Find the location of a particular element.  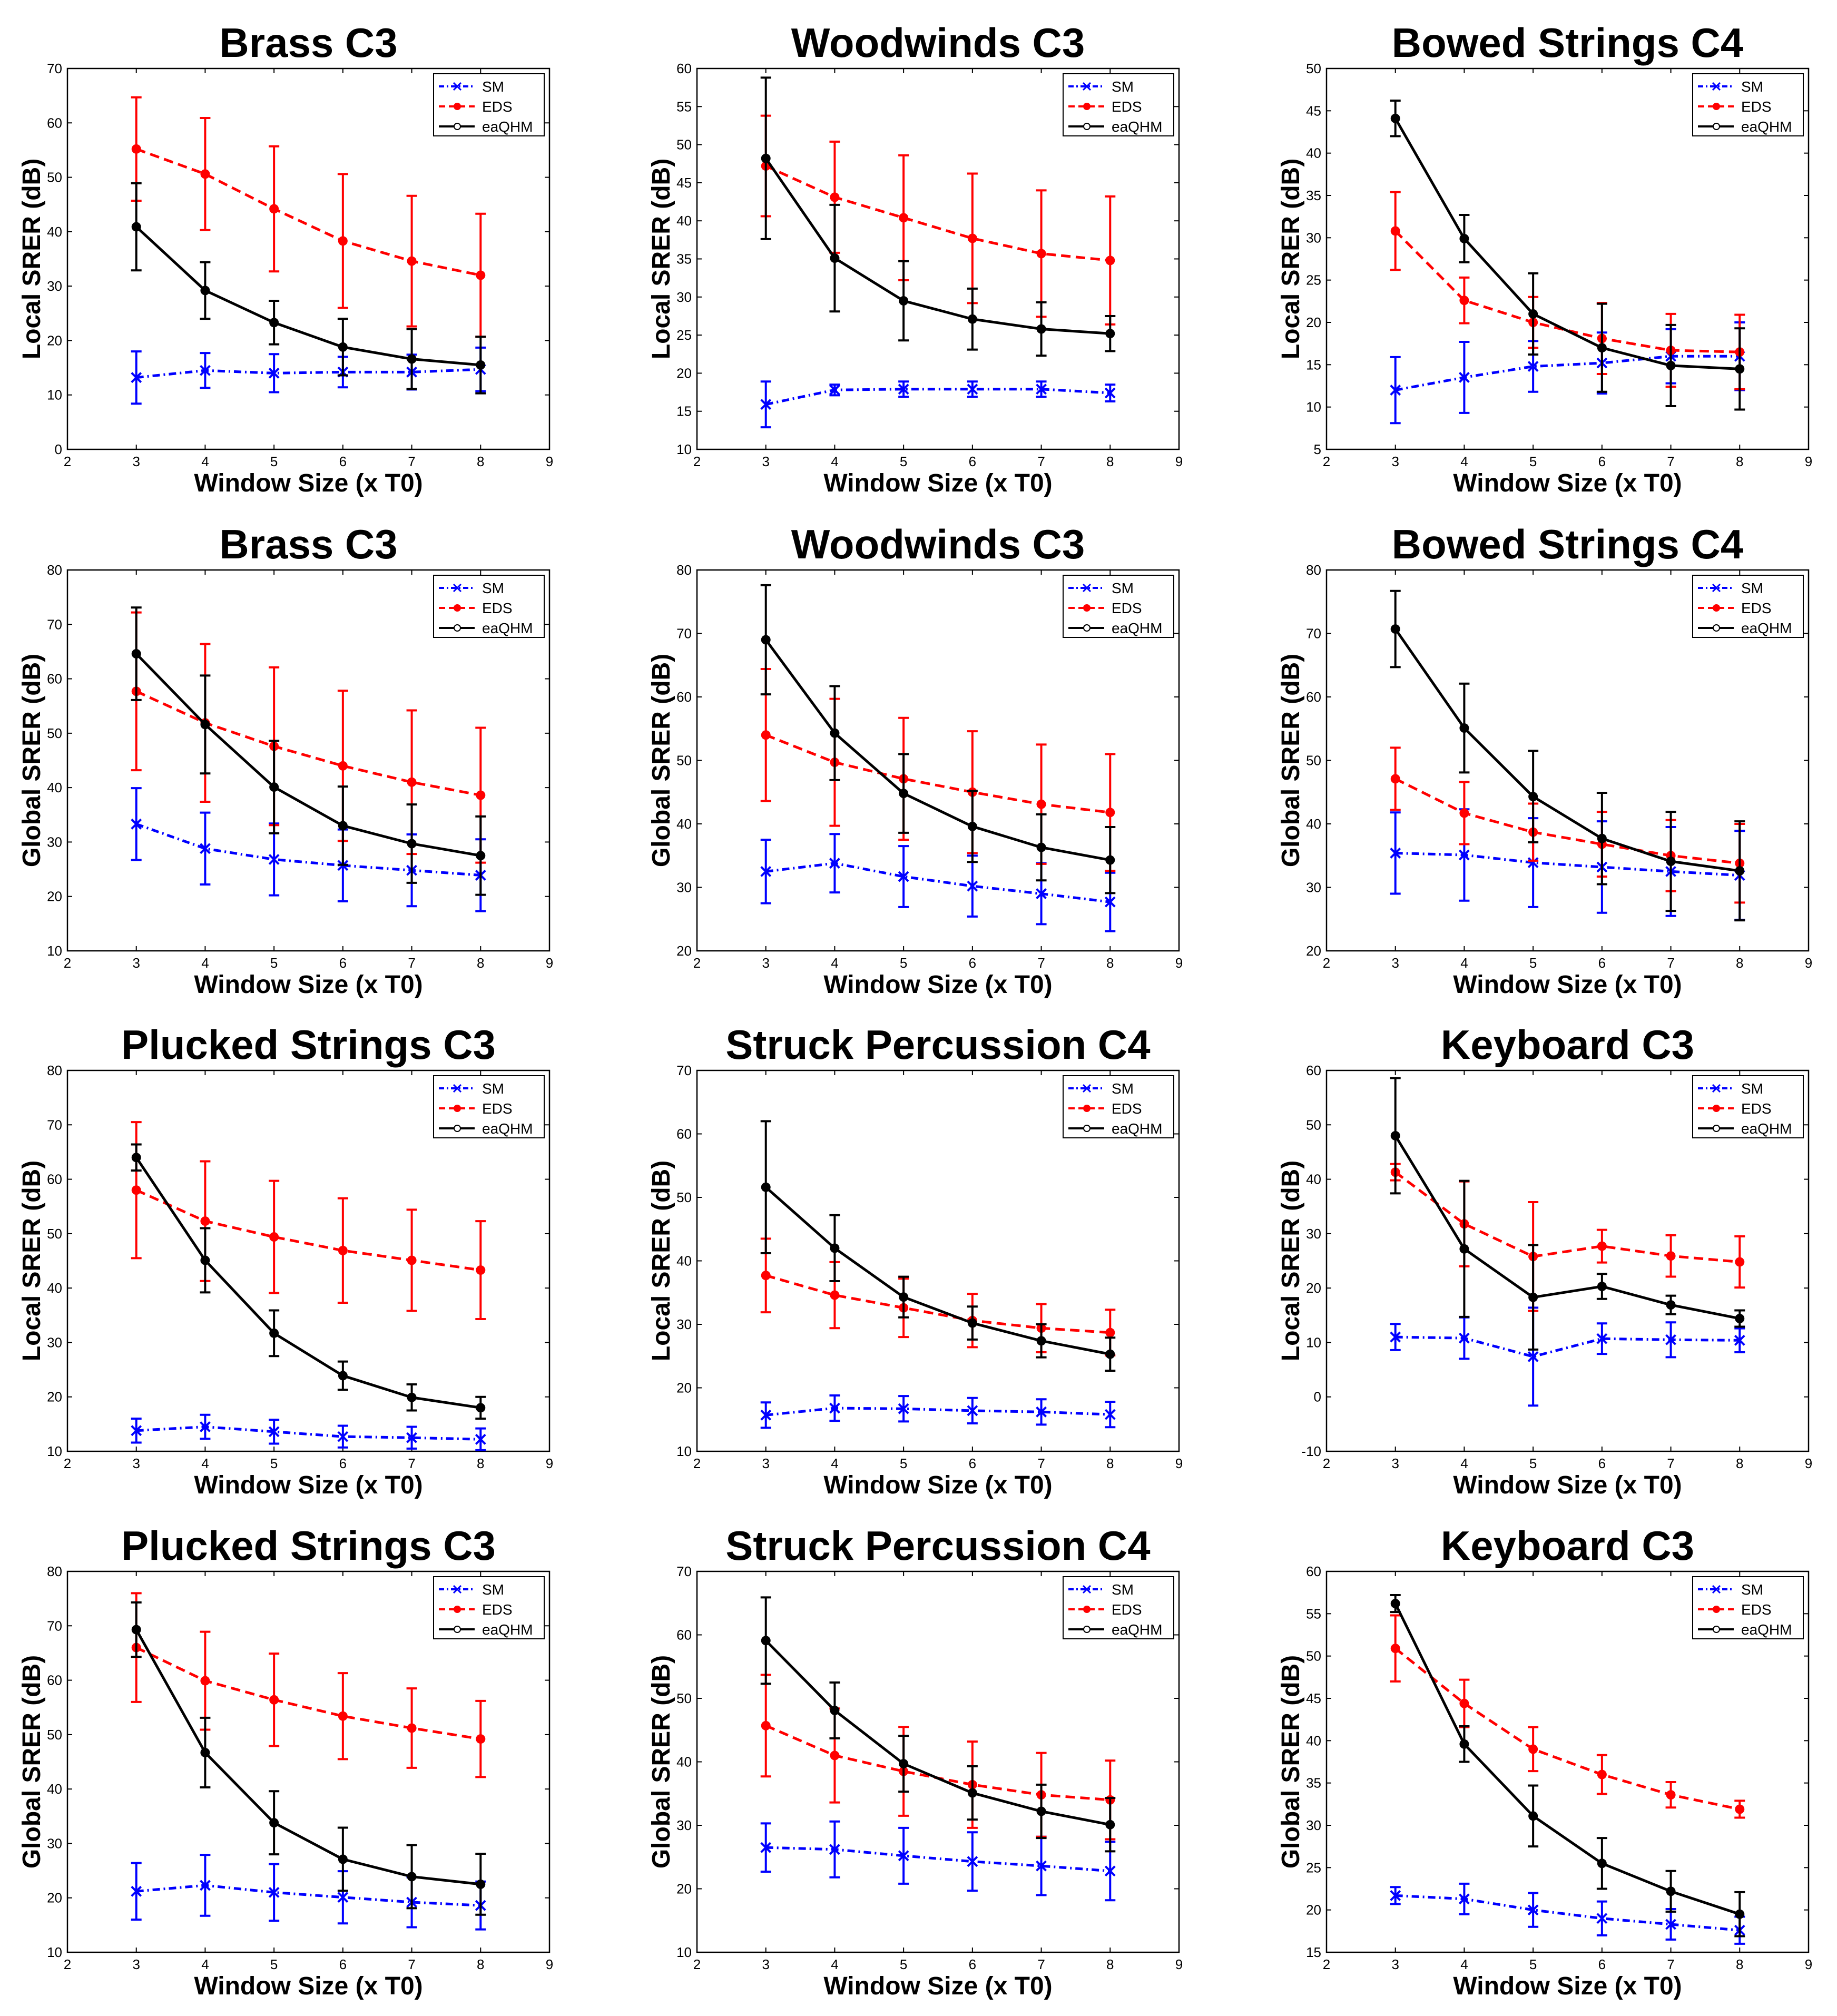

y-tick-label: 35 is located at coordinates (1314, 1783).